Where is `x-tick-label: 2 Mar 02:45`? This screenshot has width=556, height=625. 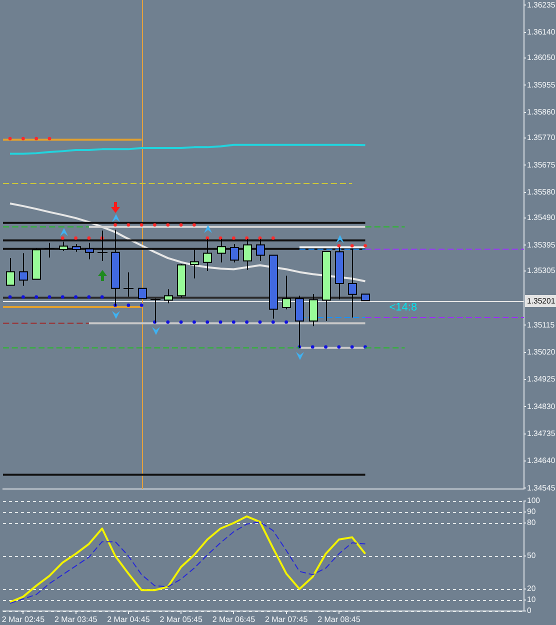 x-tick-label: 2 Mar 02:45 is located at coordinates (24, 619).